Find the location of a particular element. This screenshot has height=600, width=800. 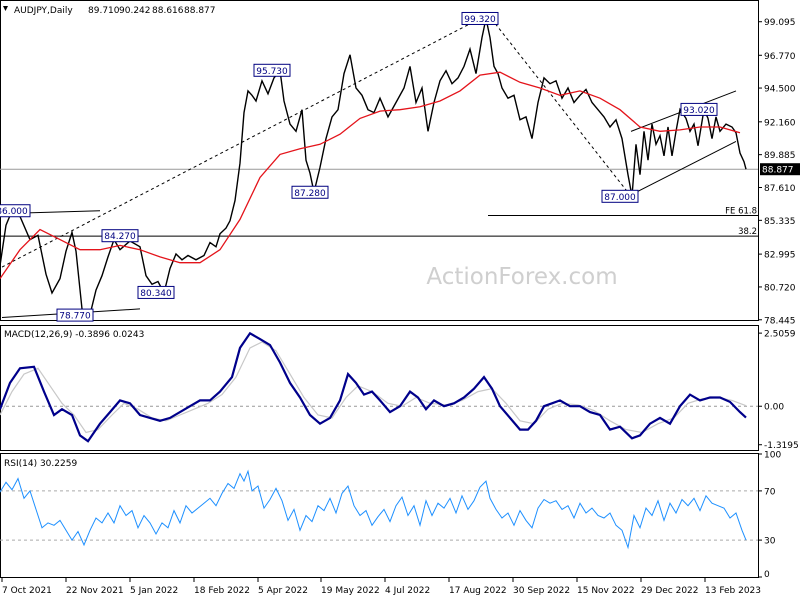

last-price-label: 88.877 is located at coordinates (778, 171).